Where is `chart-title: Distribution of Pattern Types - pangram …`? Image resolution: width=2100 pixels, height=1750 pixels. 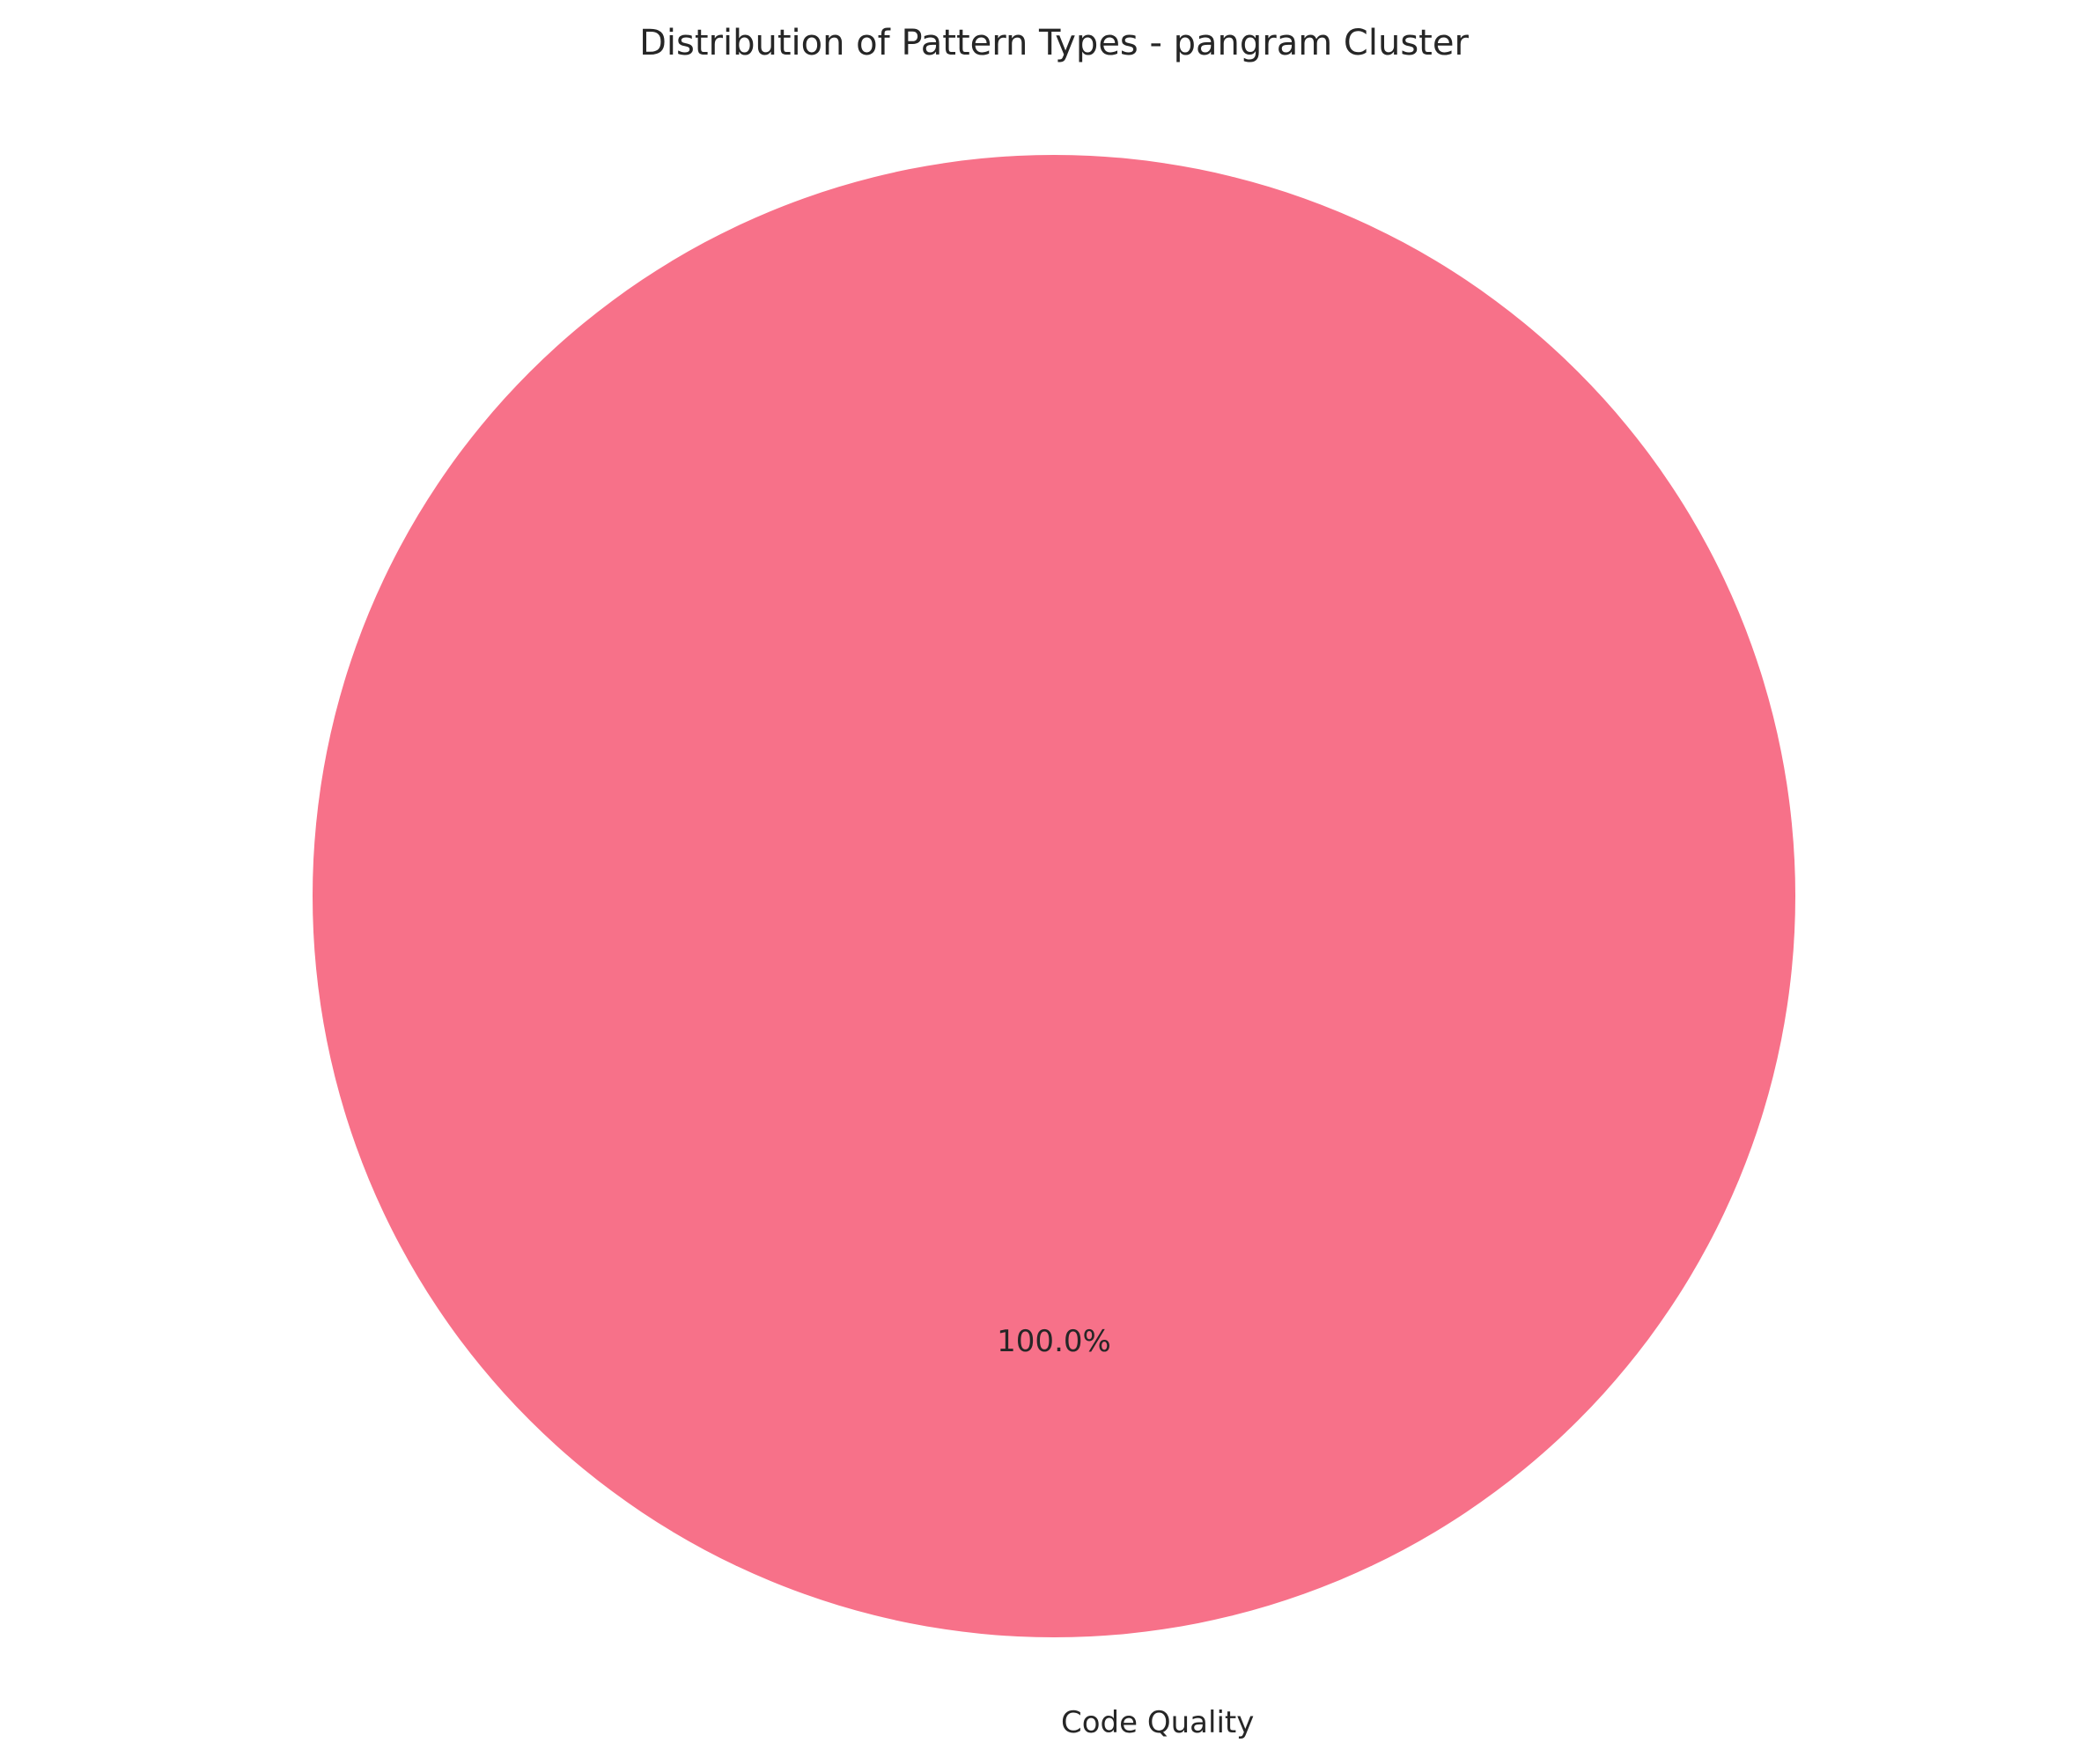
chart-title: Distribution of Pattern Types - pangram … is located at coordinates (1054, 43).